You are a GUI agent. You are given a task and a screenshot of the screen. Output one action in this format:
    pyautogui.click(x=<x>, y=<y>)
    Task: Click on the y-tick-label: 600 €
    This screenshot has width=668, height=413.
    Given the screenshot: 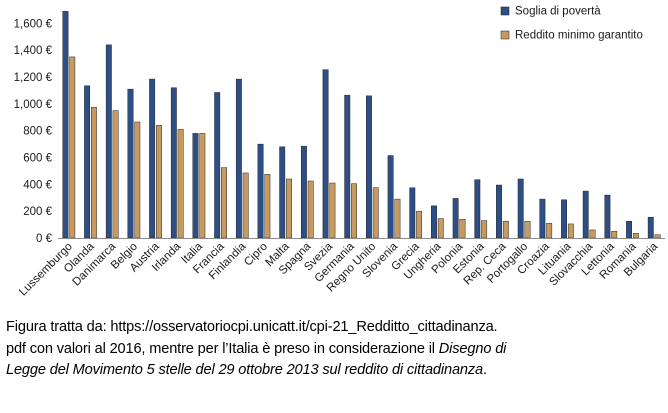 What is the action you would take?
    pyautogui.click(x=37, y=159)
    